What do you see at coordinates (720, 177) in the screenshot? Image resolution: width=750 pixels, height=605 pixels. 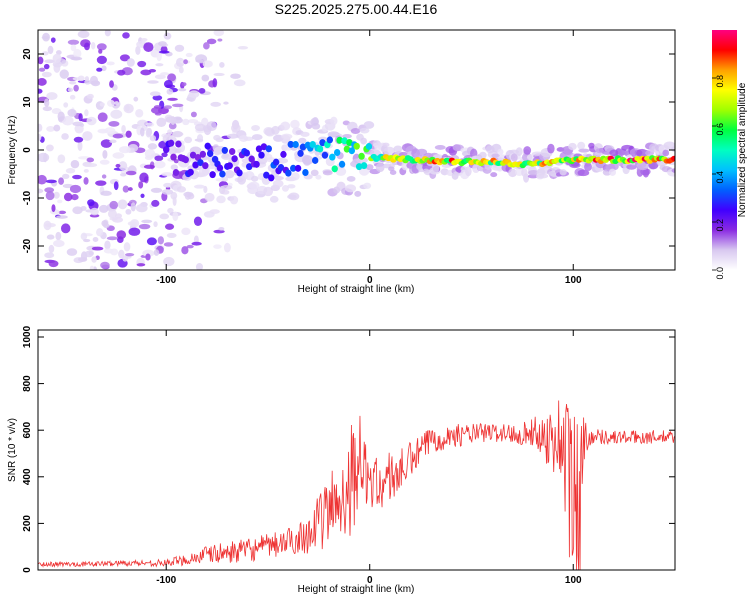 I see `colorbar-tick-label: 0.4` at bounding box center [720, 177].